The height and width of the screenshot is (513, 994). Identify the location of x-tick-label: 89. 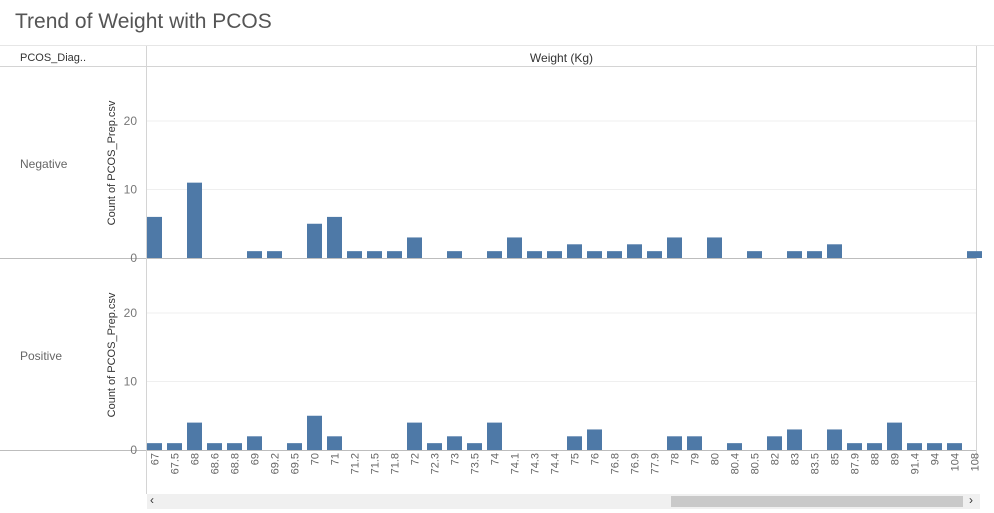
(896, 459).